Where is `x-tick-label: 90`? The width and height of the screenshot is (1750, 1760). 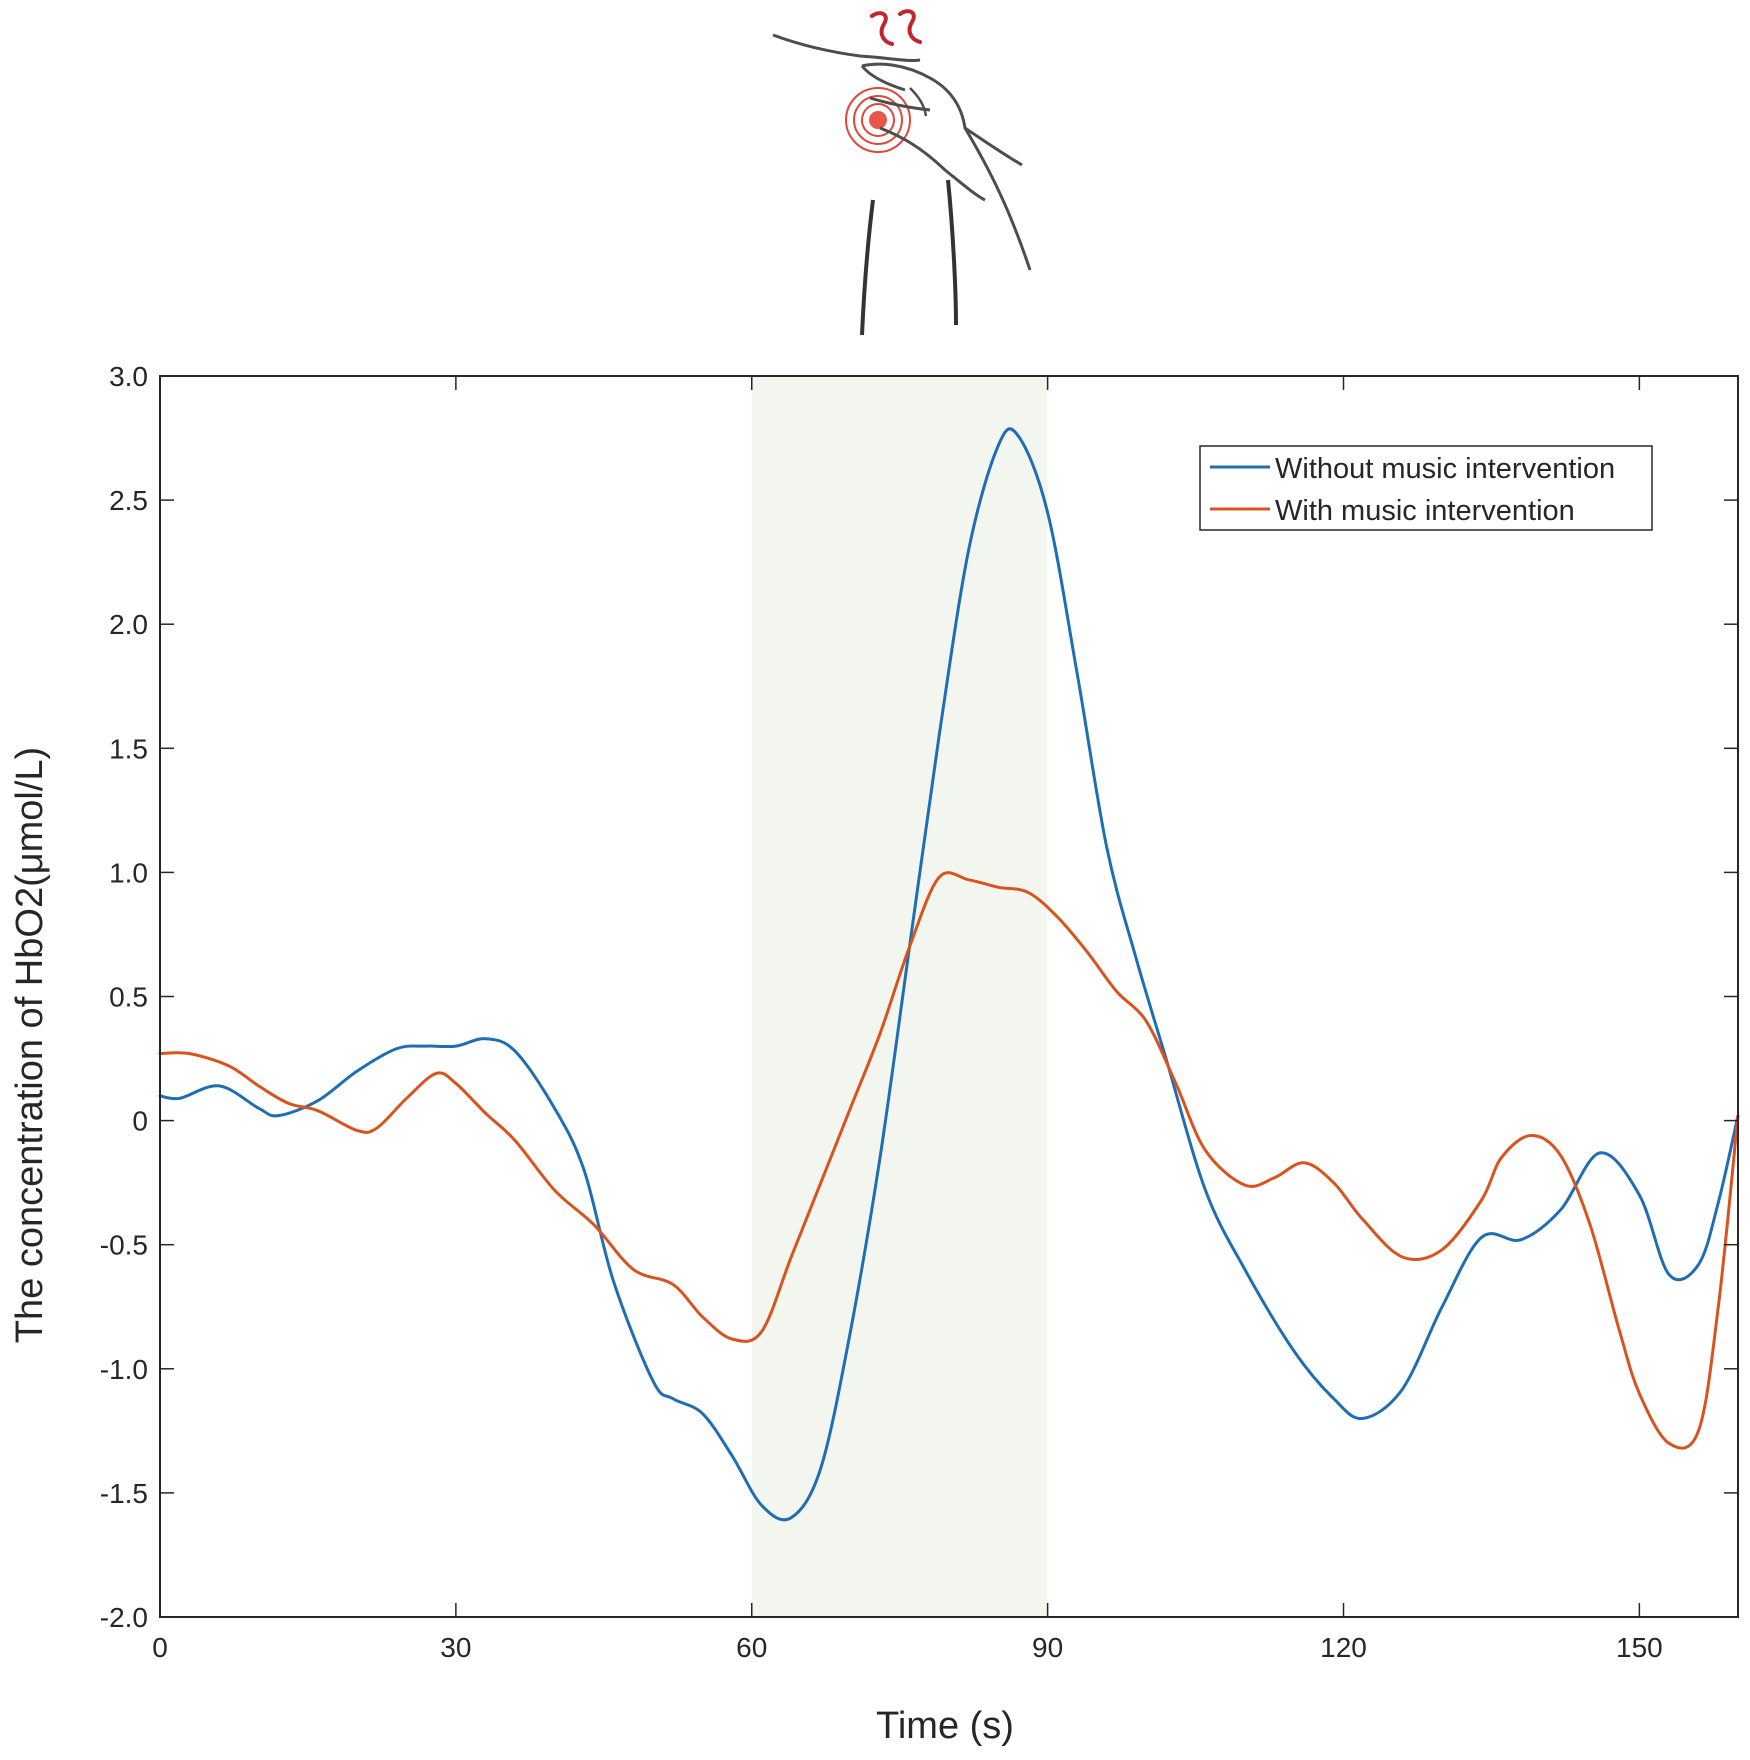 x-tick-label: 90 is located at coordinates (1047, 1647).